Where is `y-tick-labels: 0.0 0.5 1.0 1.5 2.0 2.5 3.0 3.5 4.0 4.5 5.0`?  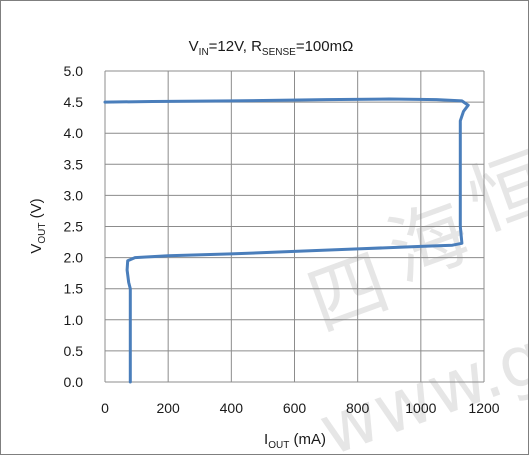 y-tick-labels: 0.0 0.5 1.0 1.5 2.0 2.5 3.0 3.5 4.0 4.5 5.0 is located at coordinates (74, 226).